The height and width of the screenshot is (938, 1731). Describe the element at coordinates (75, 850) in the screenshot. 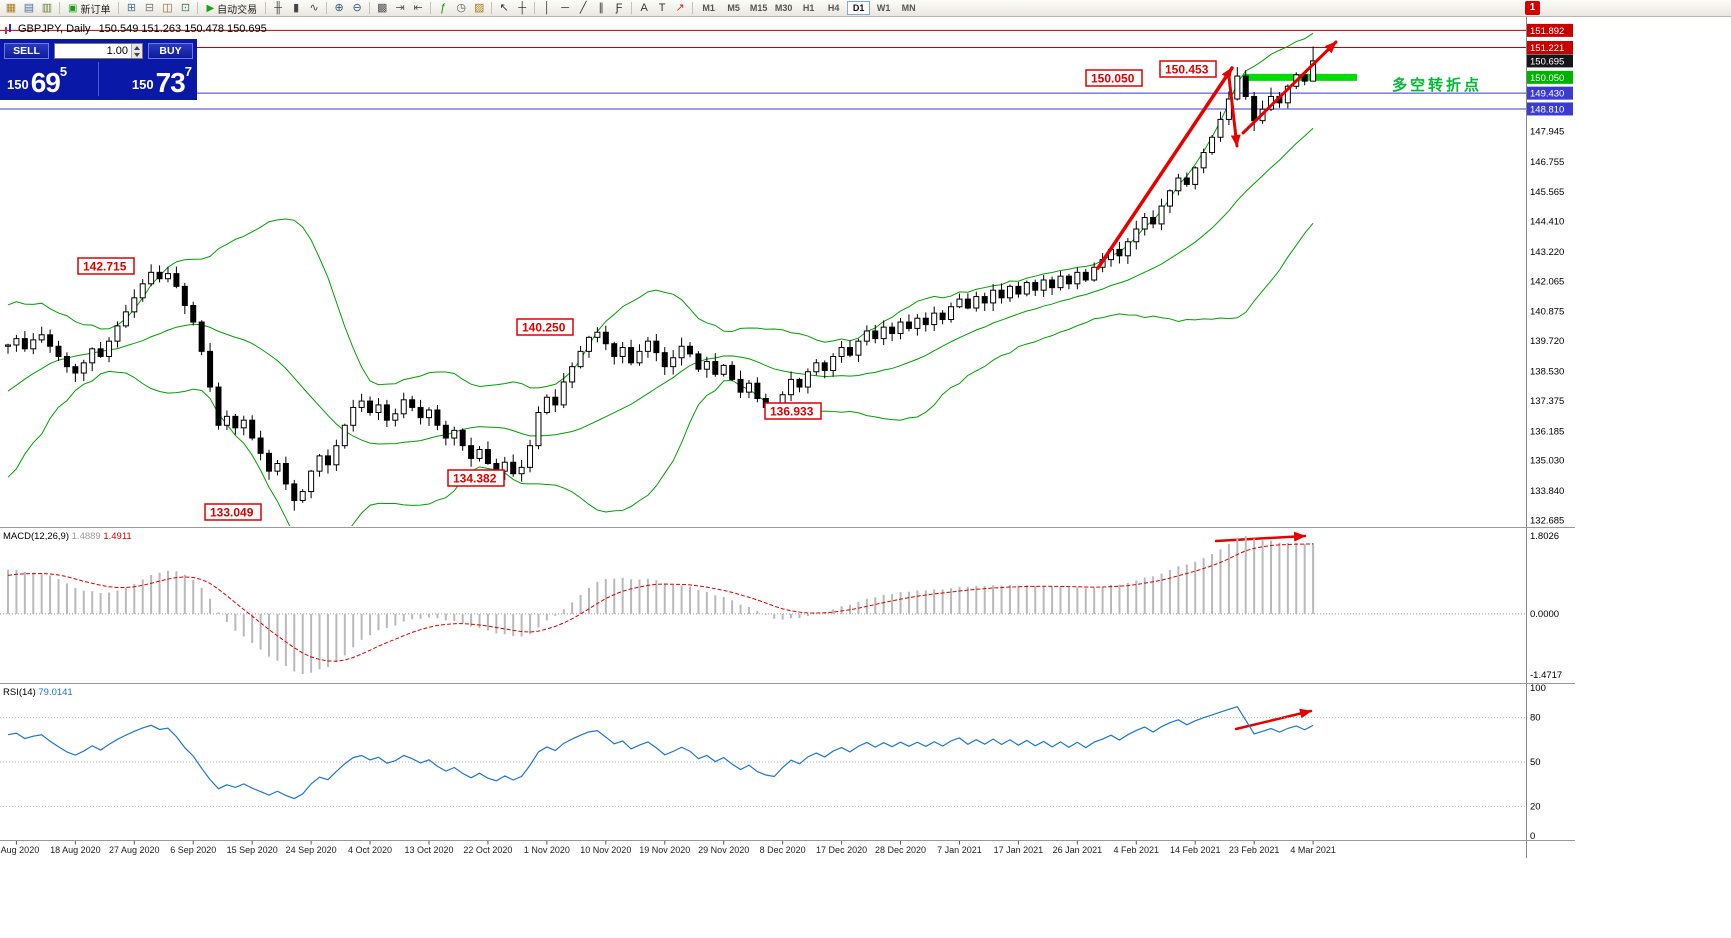

I see `date-label: 18 Aug 2020` at that location.